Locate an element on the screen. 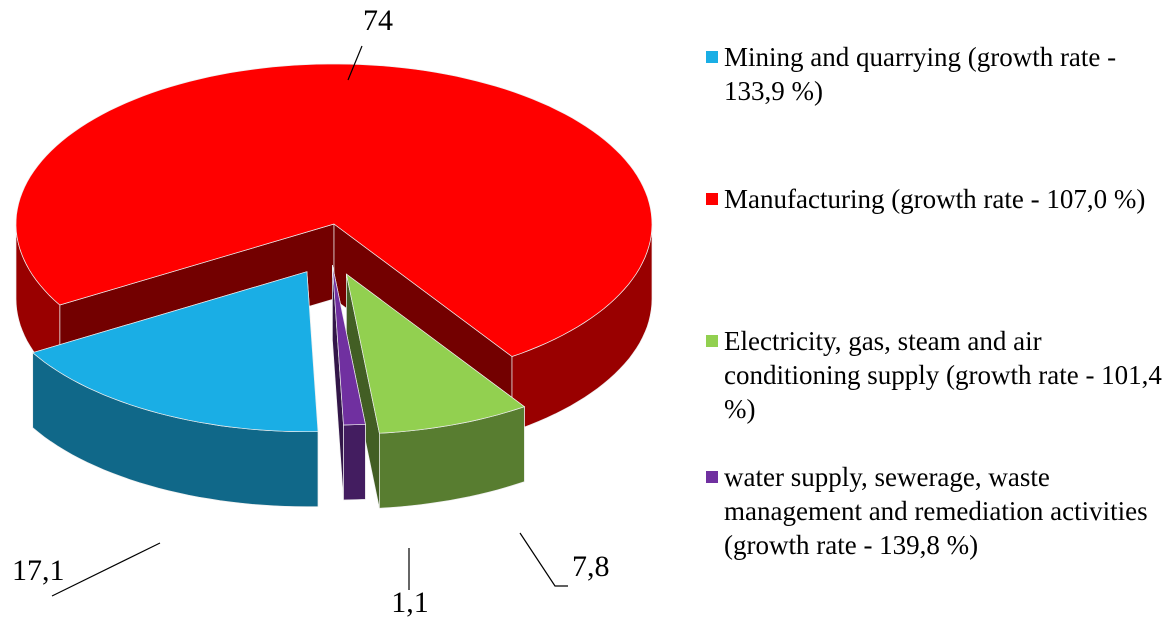 This screenshot has width=1162, height=626. slice-wall is located at coordinates (354, 462).